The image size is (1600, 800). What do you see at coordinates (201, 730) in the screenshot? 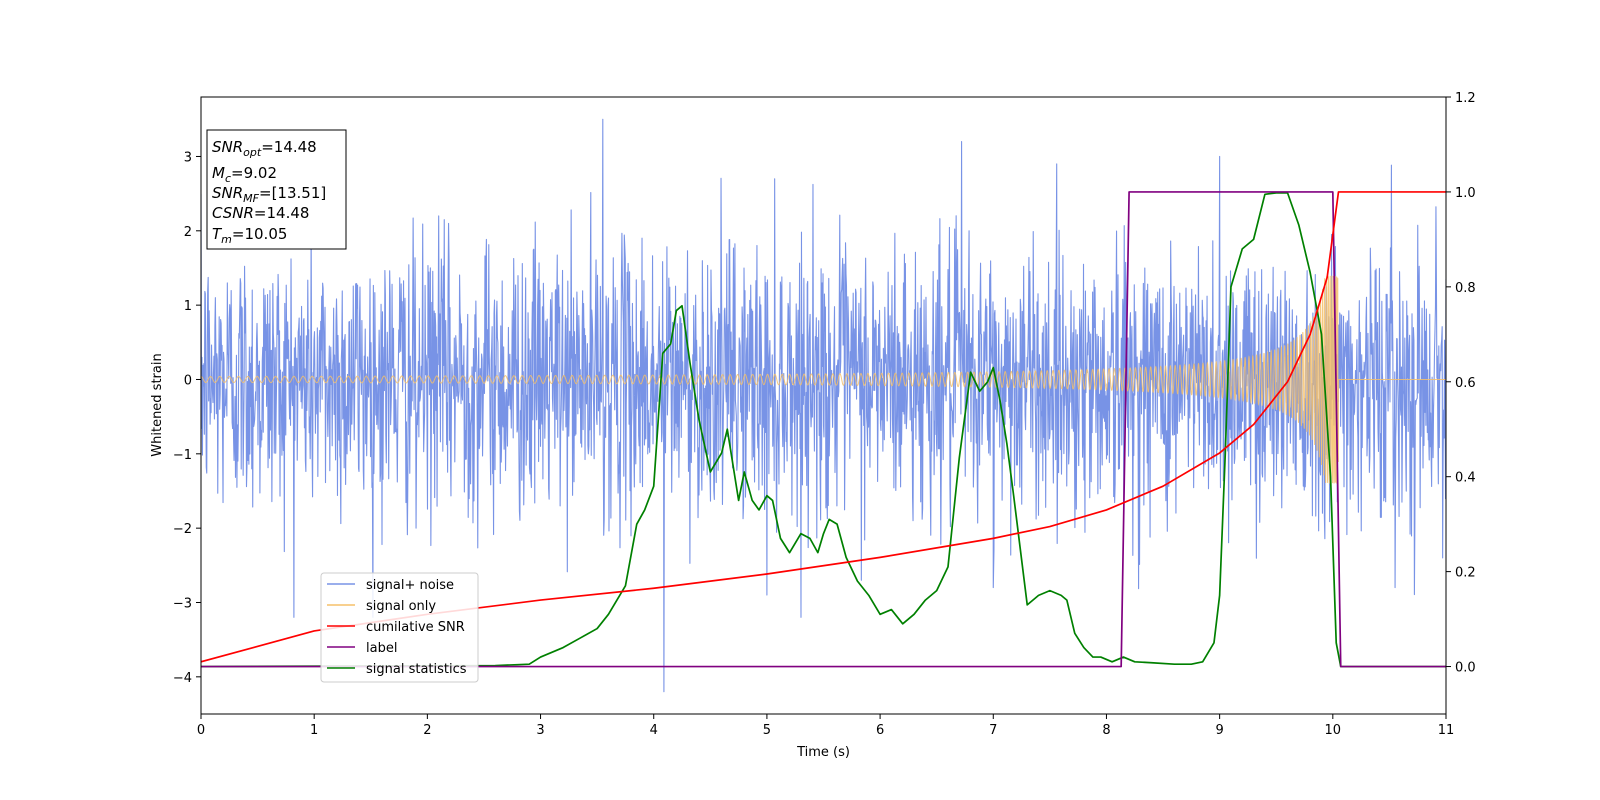
I see `x-tick-label-0: 0` at bounding box center [201, 730].